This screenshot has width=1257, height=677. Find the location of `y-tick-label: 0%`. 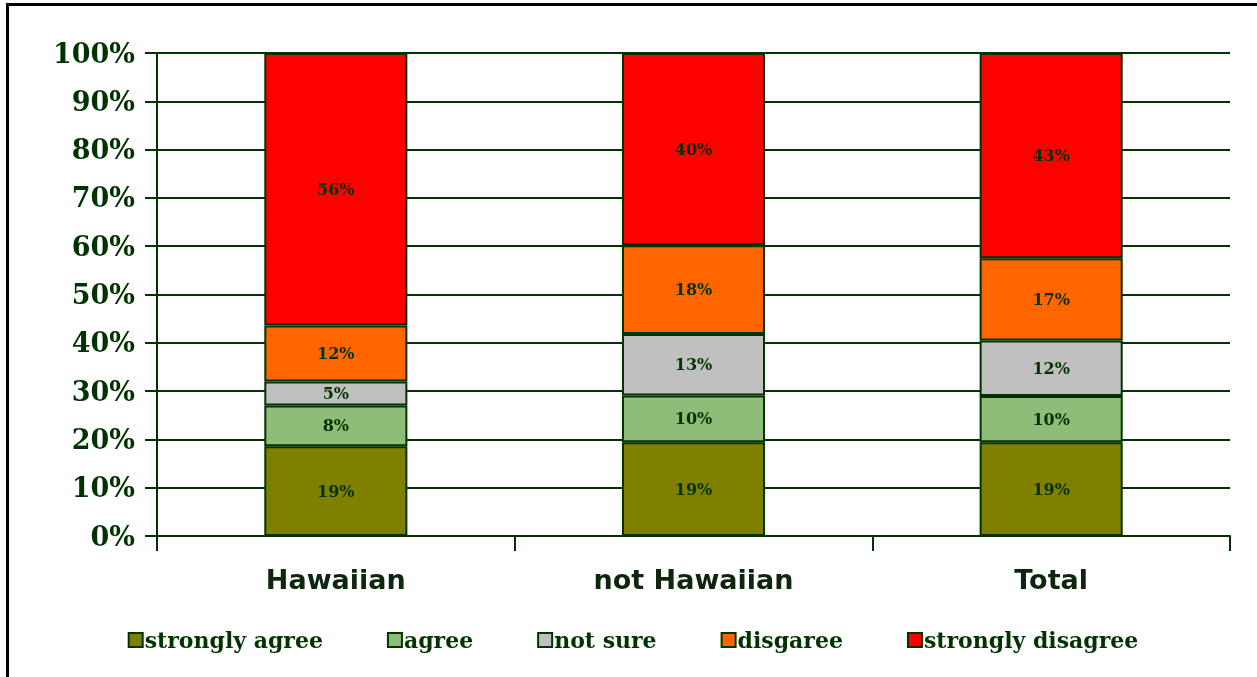

y-tick-label: 0% is located at coordinates (112, 536).